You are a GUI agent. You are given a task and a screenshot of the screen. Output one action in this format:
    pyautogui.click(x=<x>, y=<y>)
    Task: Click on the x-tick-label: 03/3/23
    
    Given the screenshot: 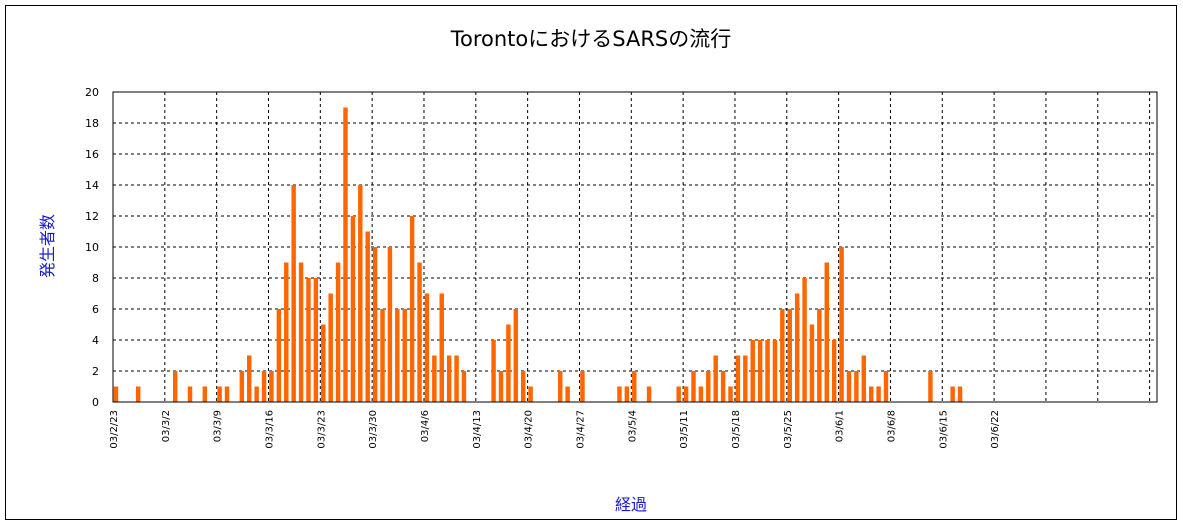 What is the action you would take?
    pyautogui.click(x=321, y=429)
    